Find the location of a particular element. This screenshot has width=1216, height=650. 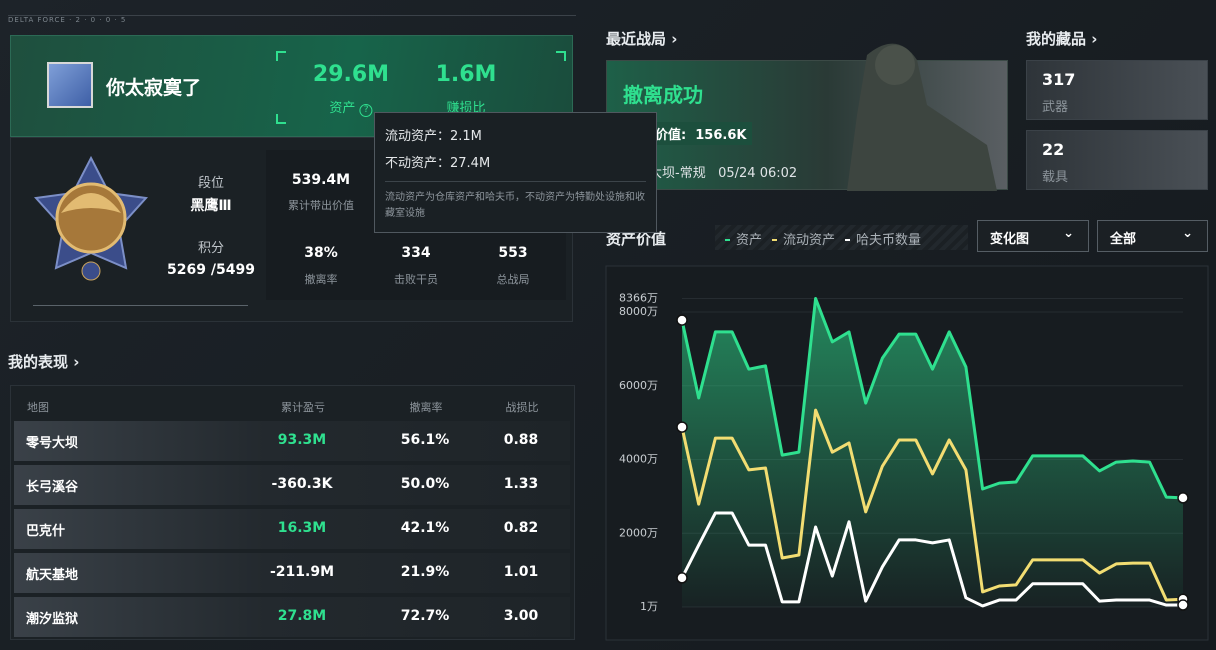

cell-value: 27.8M is located at coordinates (302, 616).